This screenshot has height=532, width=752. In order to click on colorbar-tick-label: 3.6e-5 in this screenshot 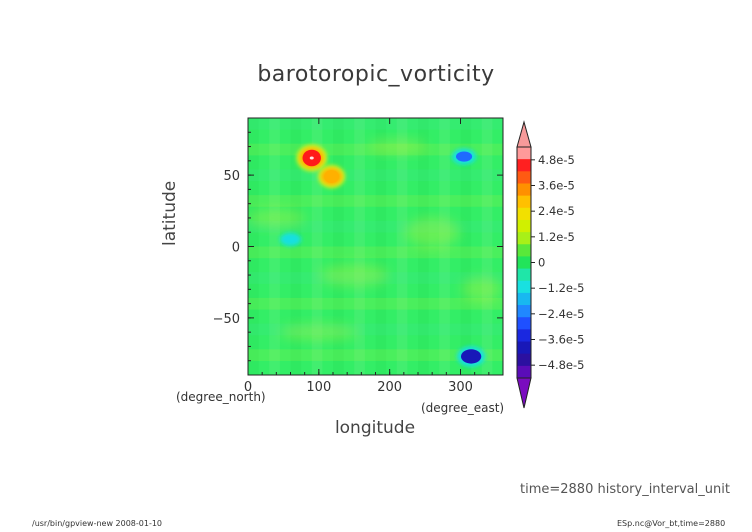, I will do `click(556, 186)`.